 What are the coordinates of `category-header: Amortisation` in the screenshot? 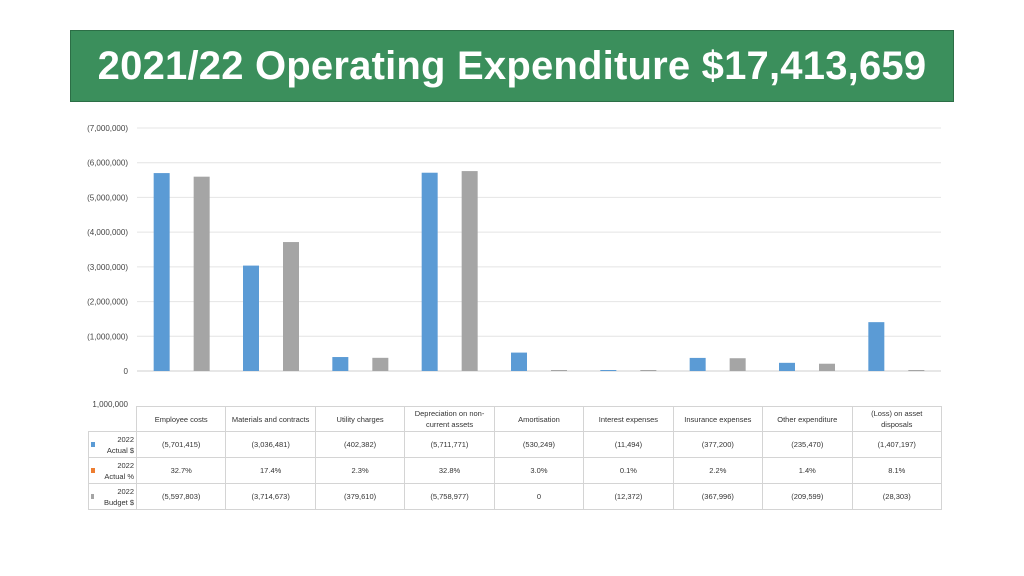 It's located at (539, 419).